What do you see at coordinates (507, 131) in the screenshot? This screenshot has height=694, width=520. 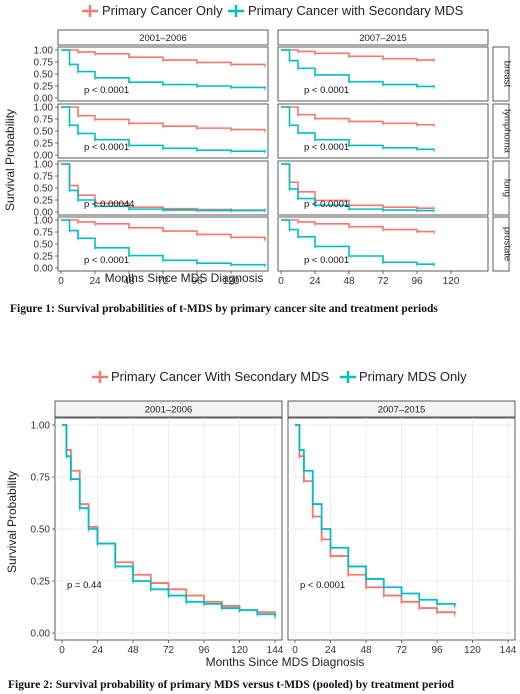 I see `fig1-strip-row-label-lymphoma: lymphoma` at bounding box center [507, 131].